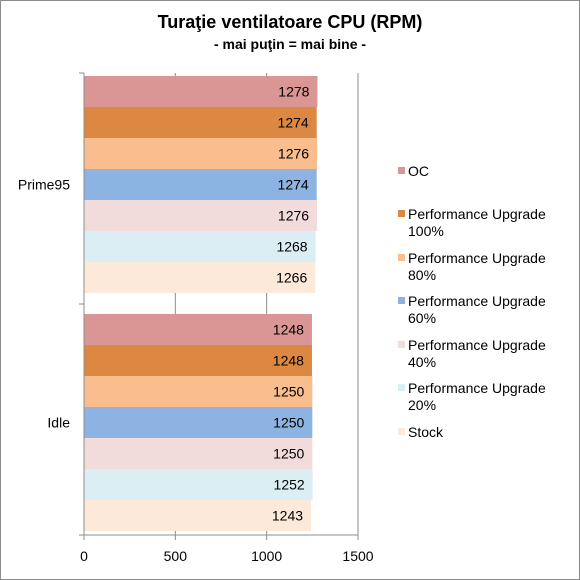  Describe the element at coordinates (291, 278) in the screenshot. I see `data-label: 1266` at that location.